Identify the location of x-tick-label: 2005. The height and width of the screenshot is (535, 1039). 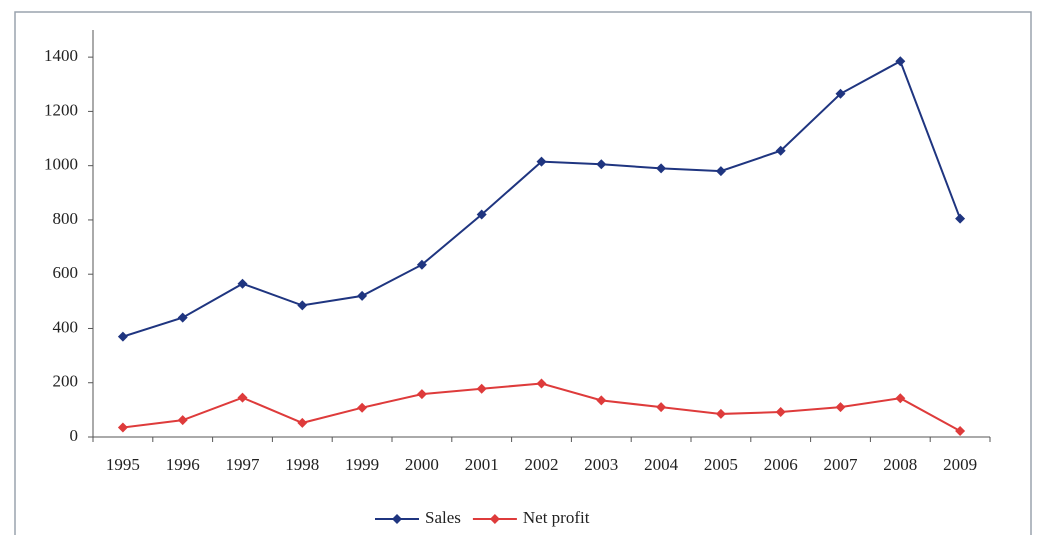
(721, 464).